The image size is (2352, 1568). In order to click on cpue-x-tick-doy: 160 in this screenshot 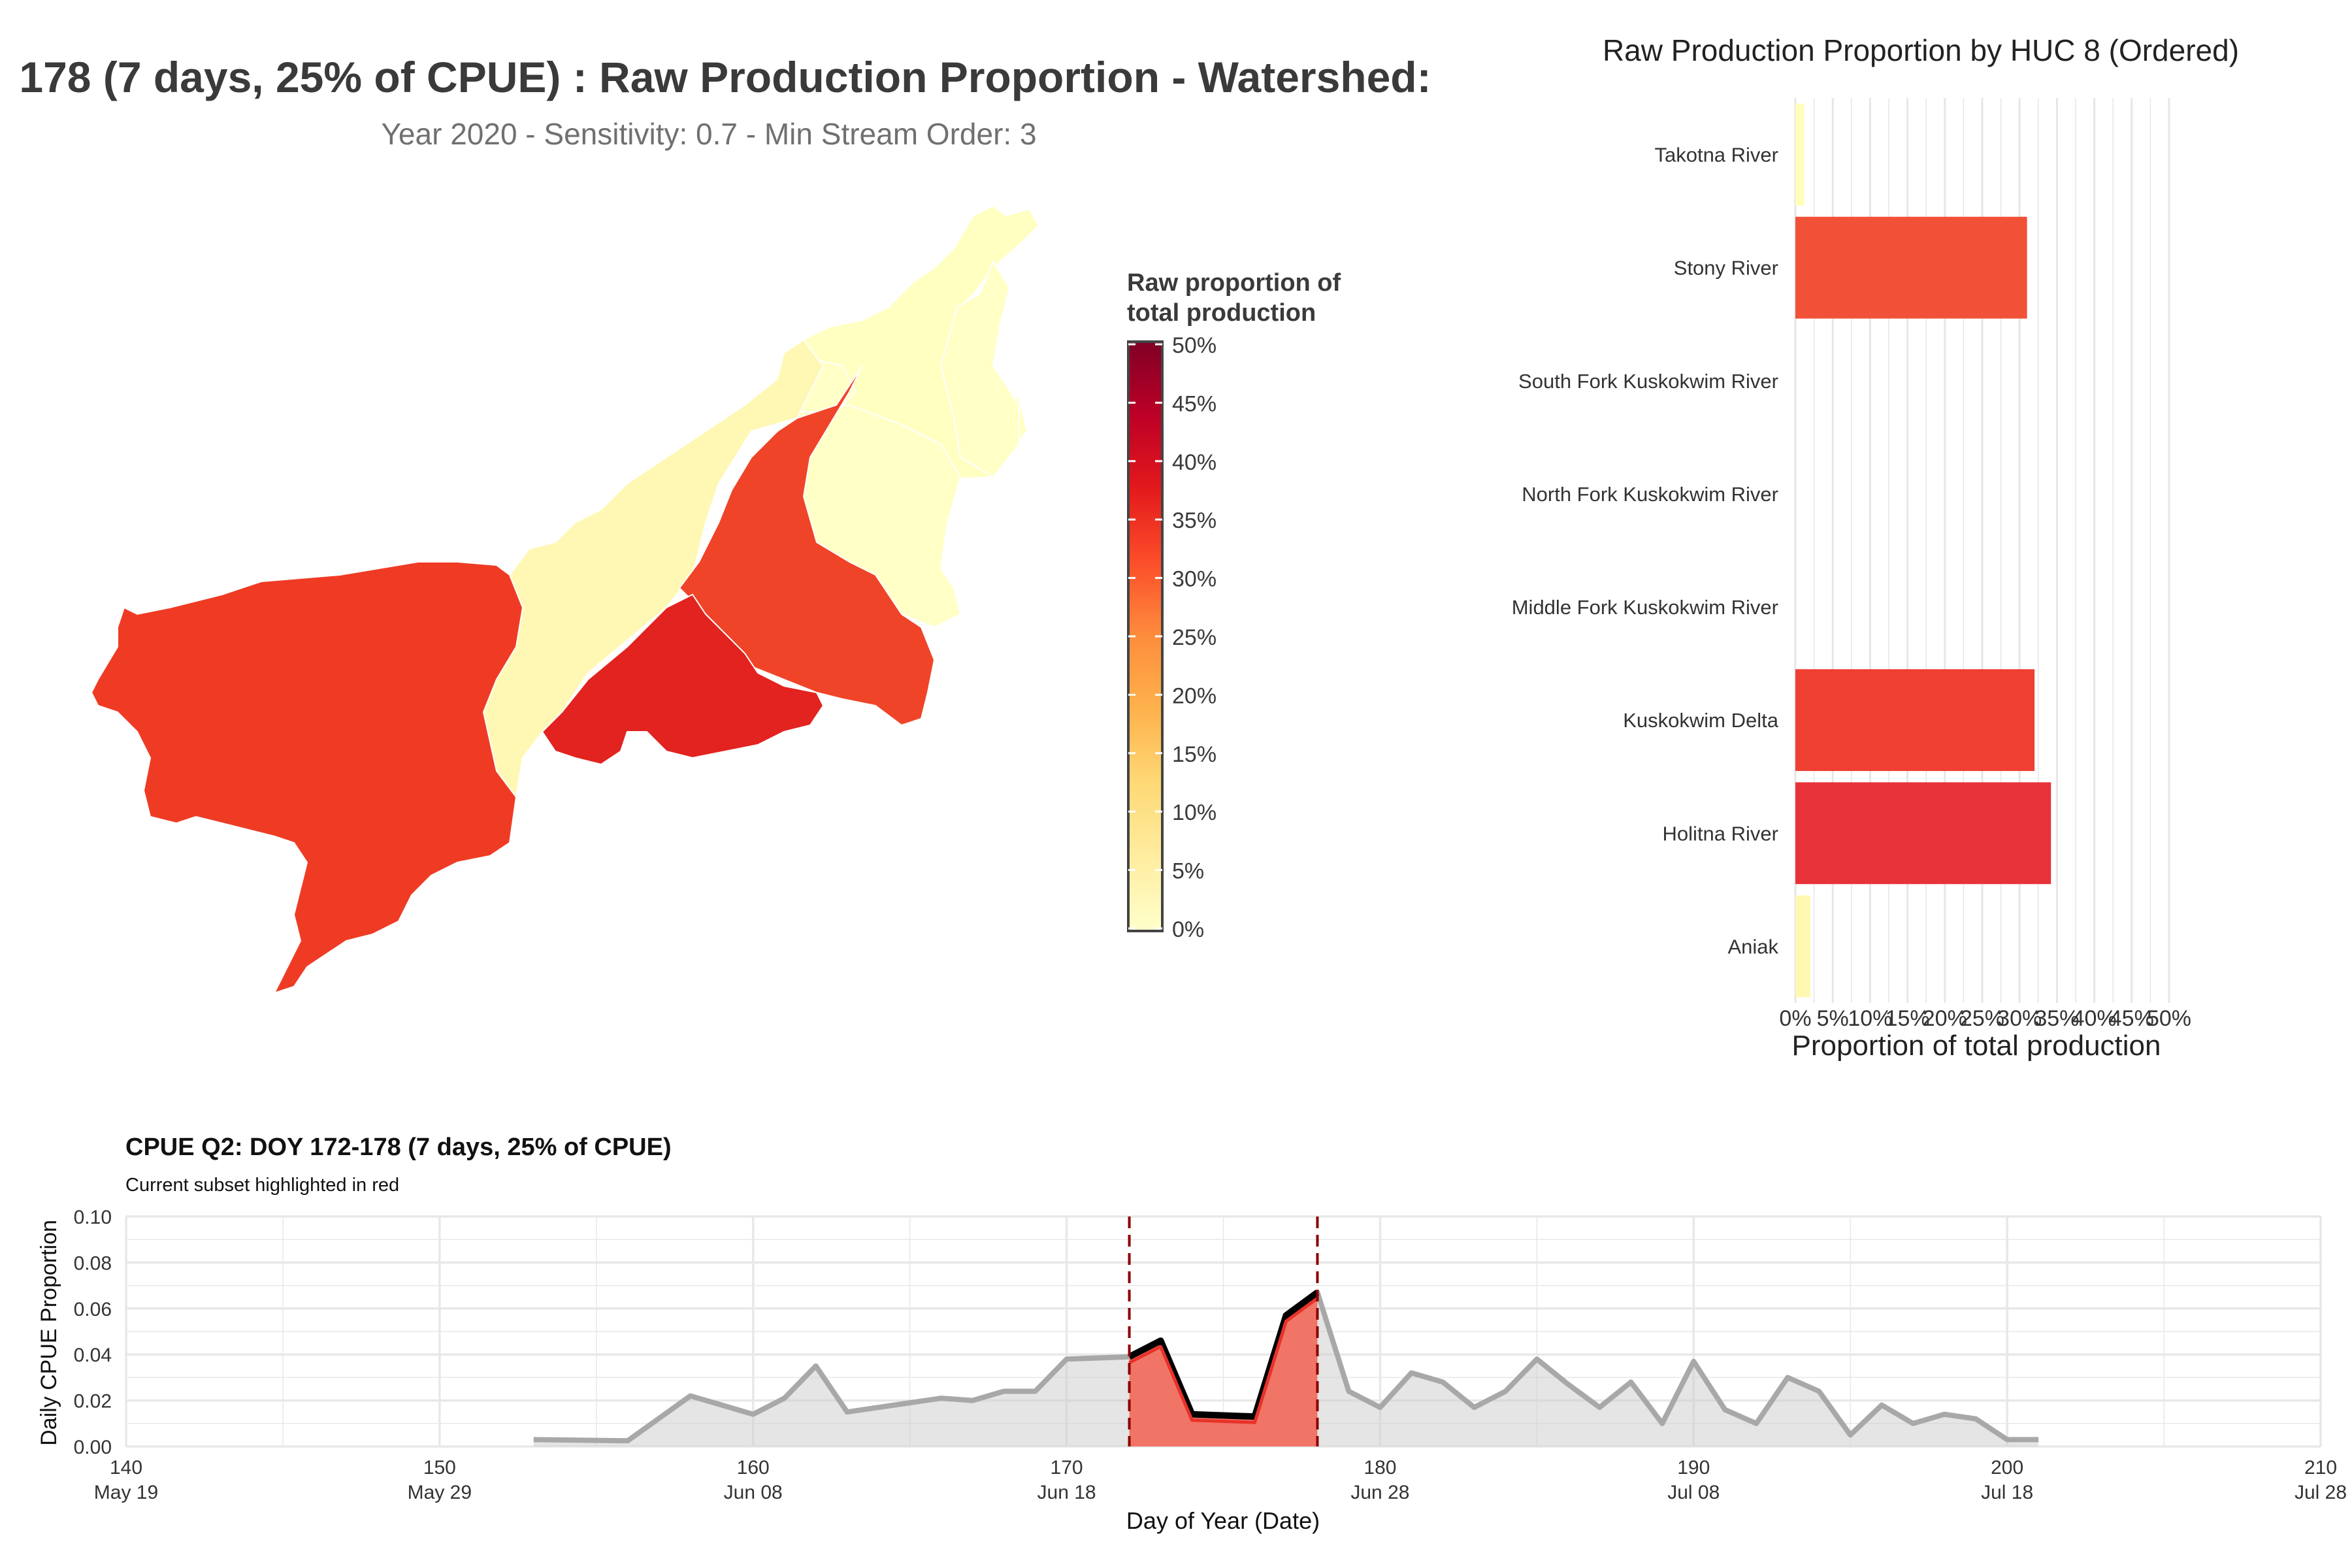, I will do `click(753, 1467)`.